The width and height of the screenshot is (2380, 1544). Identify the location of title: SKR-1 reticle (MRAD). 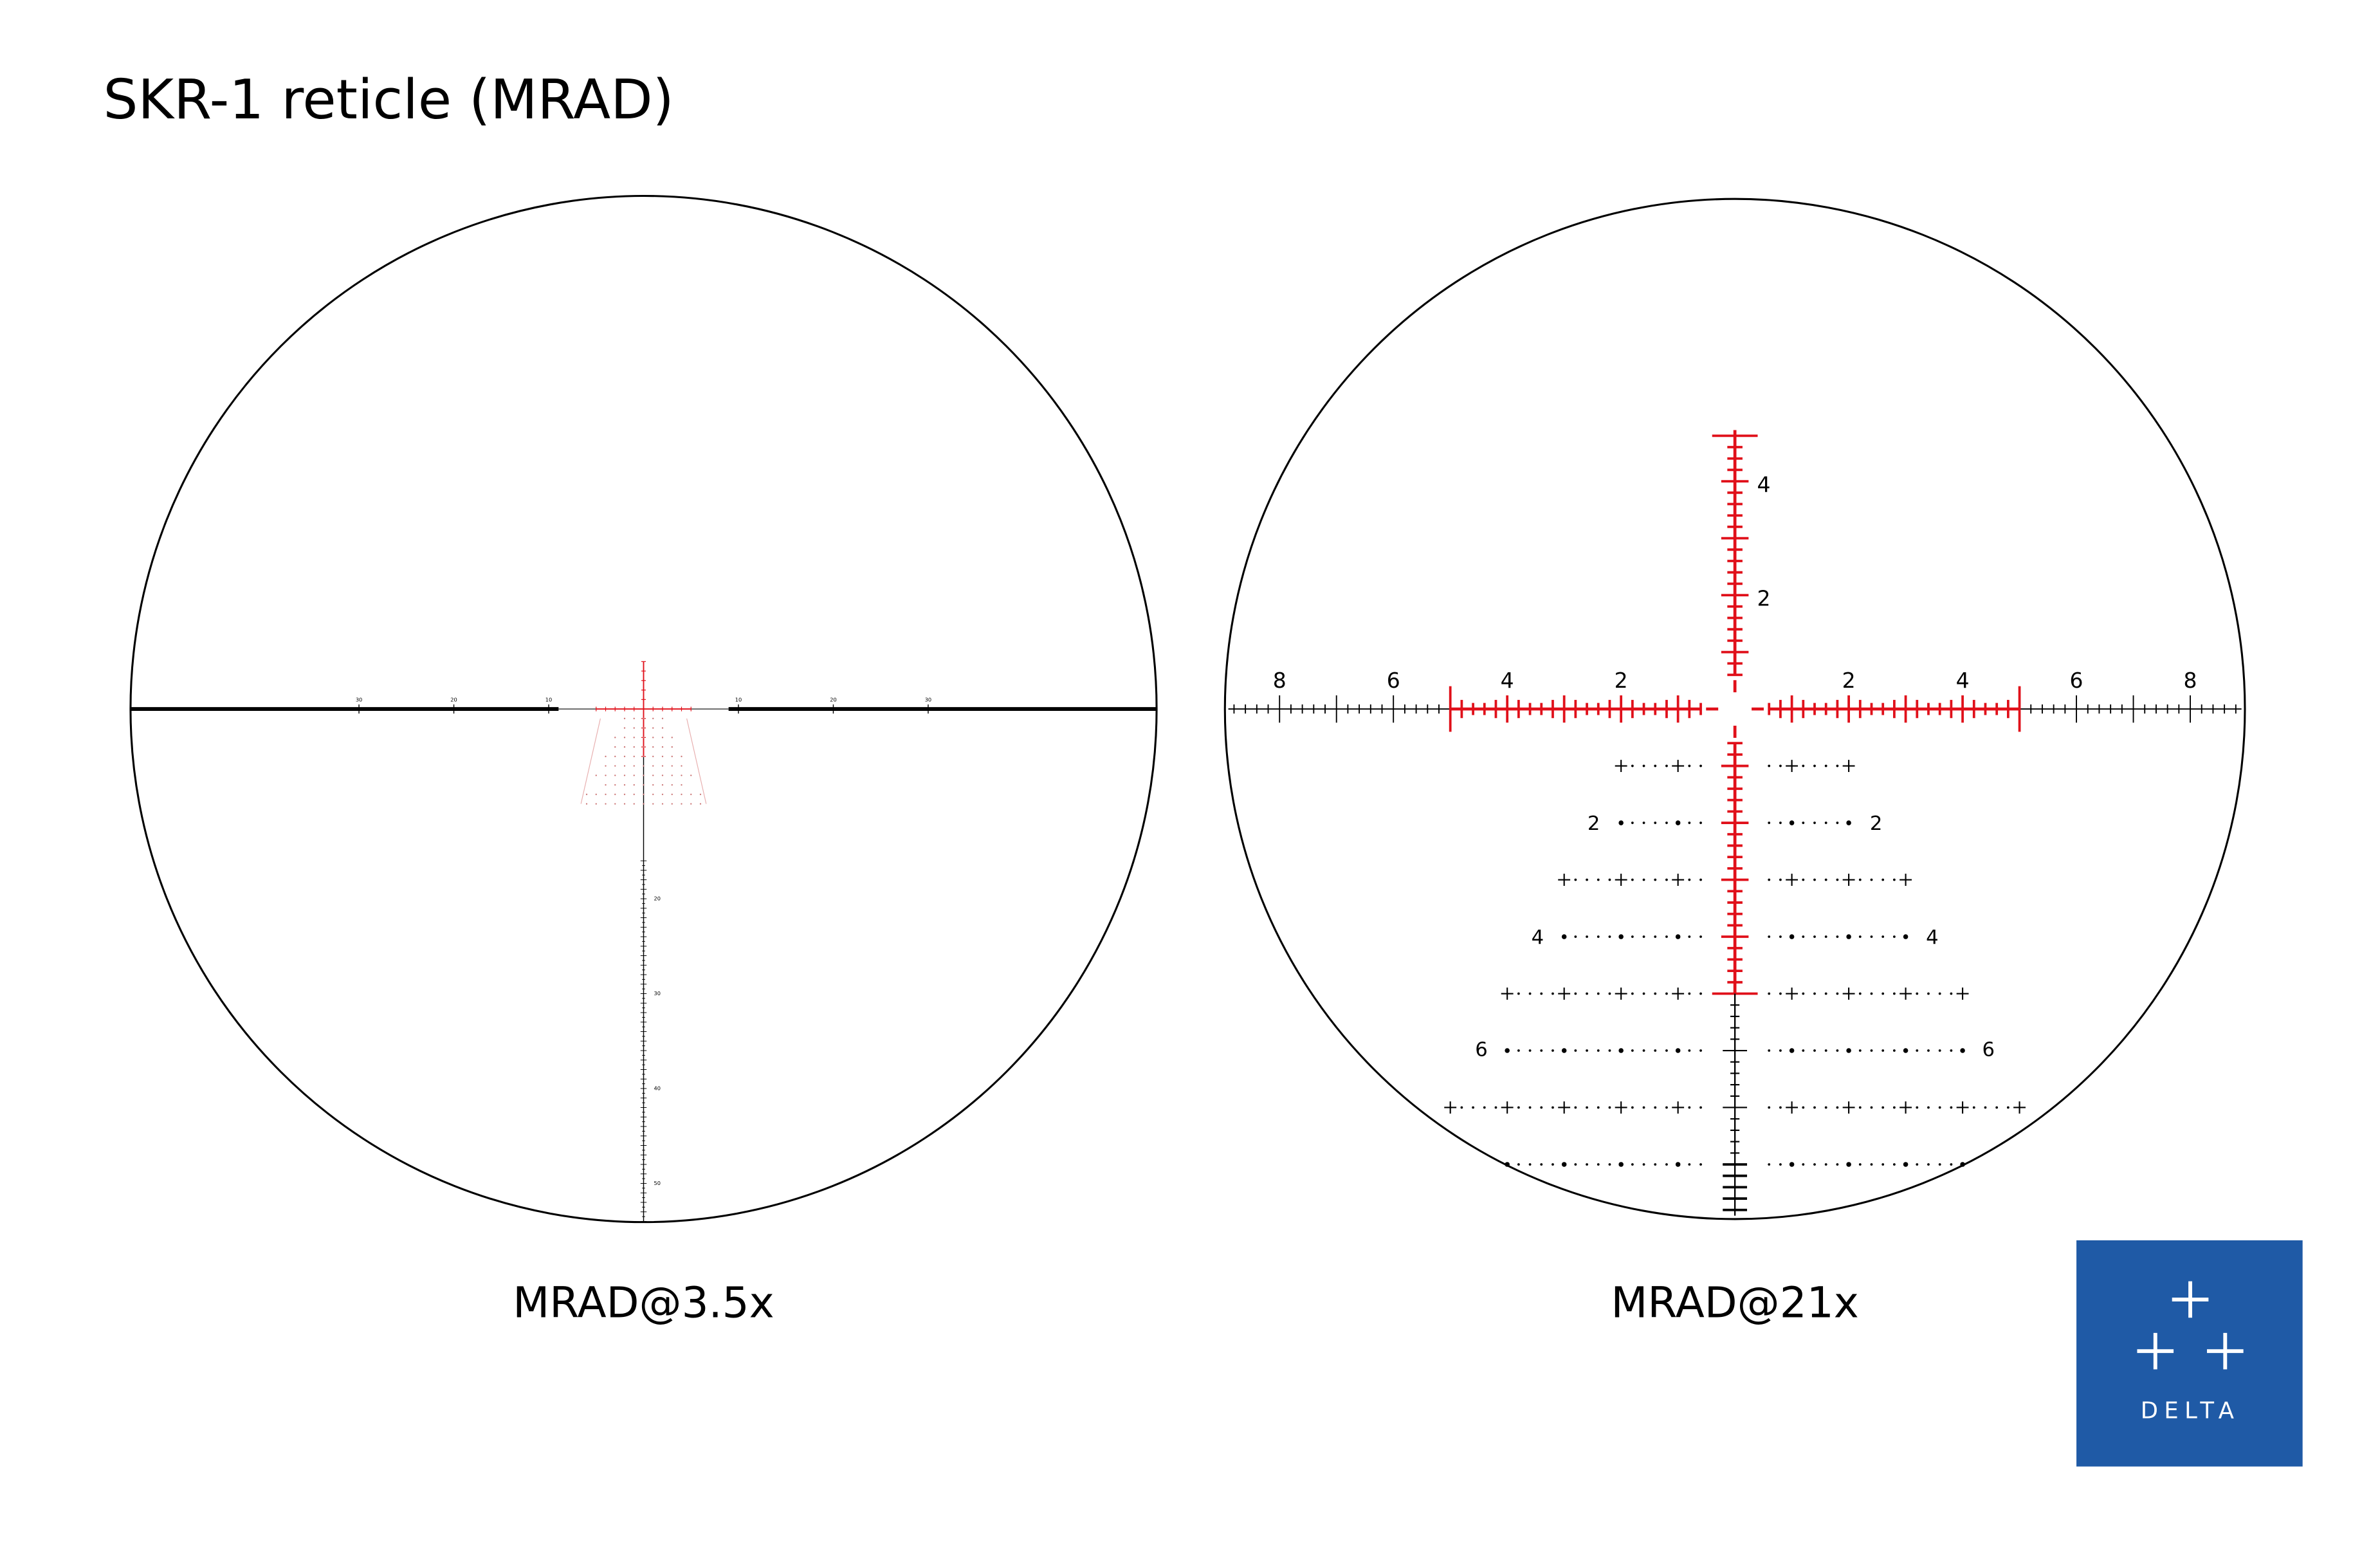
(388, 100).